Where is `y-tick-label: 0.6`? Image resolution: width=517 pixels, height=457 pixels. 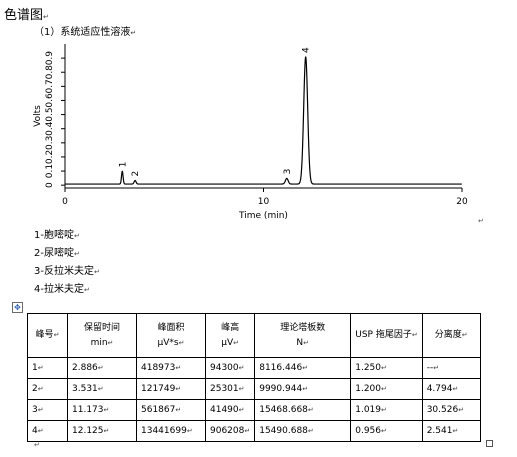
y-tick-label: 0.6 is located at coordinates (50, 100).